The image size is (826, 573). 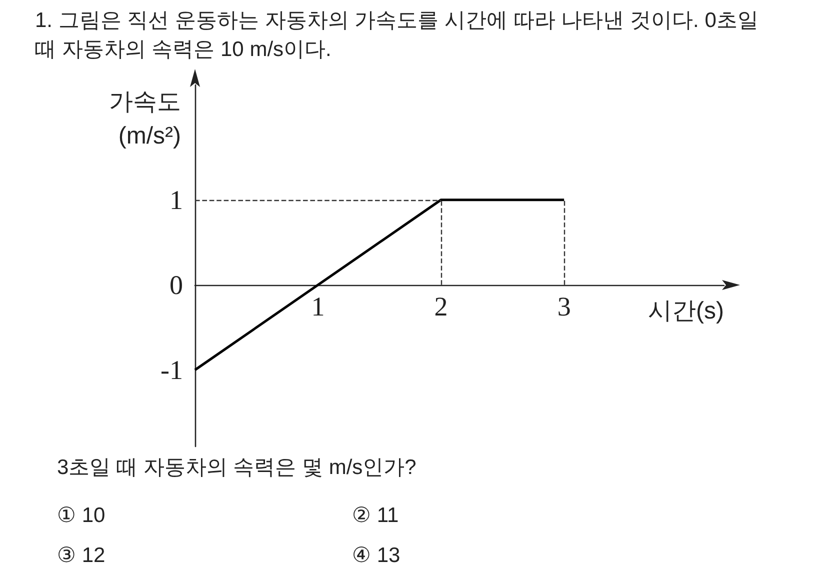 I want to click on chart-title: 1. 그림은 직선 운동하는 자동차의 가속도를 시간에 따라 나타낸 것이다. 0초일 때 자동차의 속력은 10 m/s이다., so click(x=397, y=35).